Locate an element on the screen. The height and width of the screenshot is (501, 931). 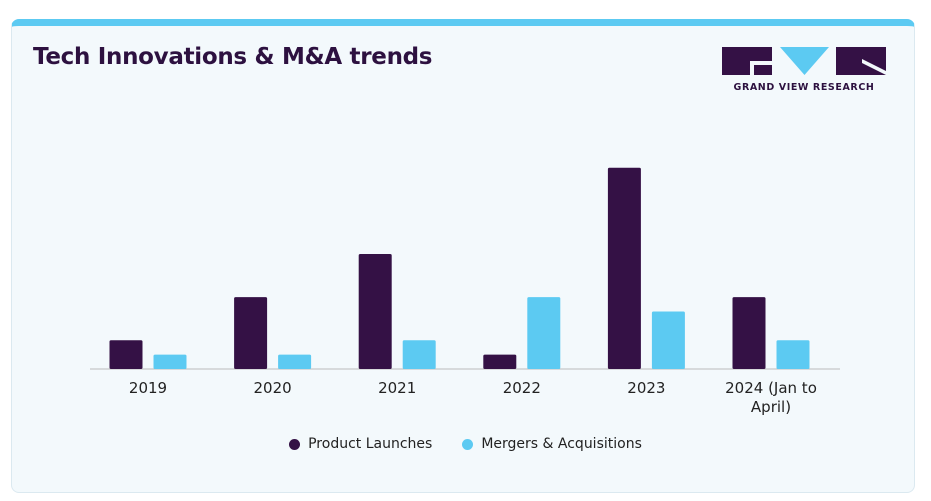
legend-item-product-launches: Product Launches is located at coordinates (360, 444).